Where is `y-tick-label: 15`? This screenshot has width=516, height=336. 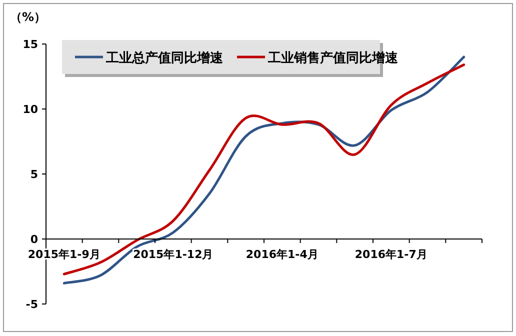 y-tick-label: 15 is located at coordinates (30, 44).